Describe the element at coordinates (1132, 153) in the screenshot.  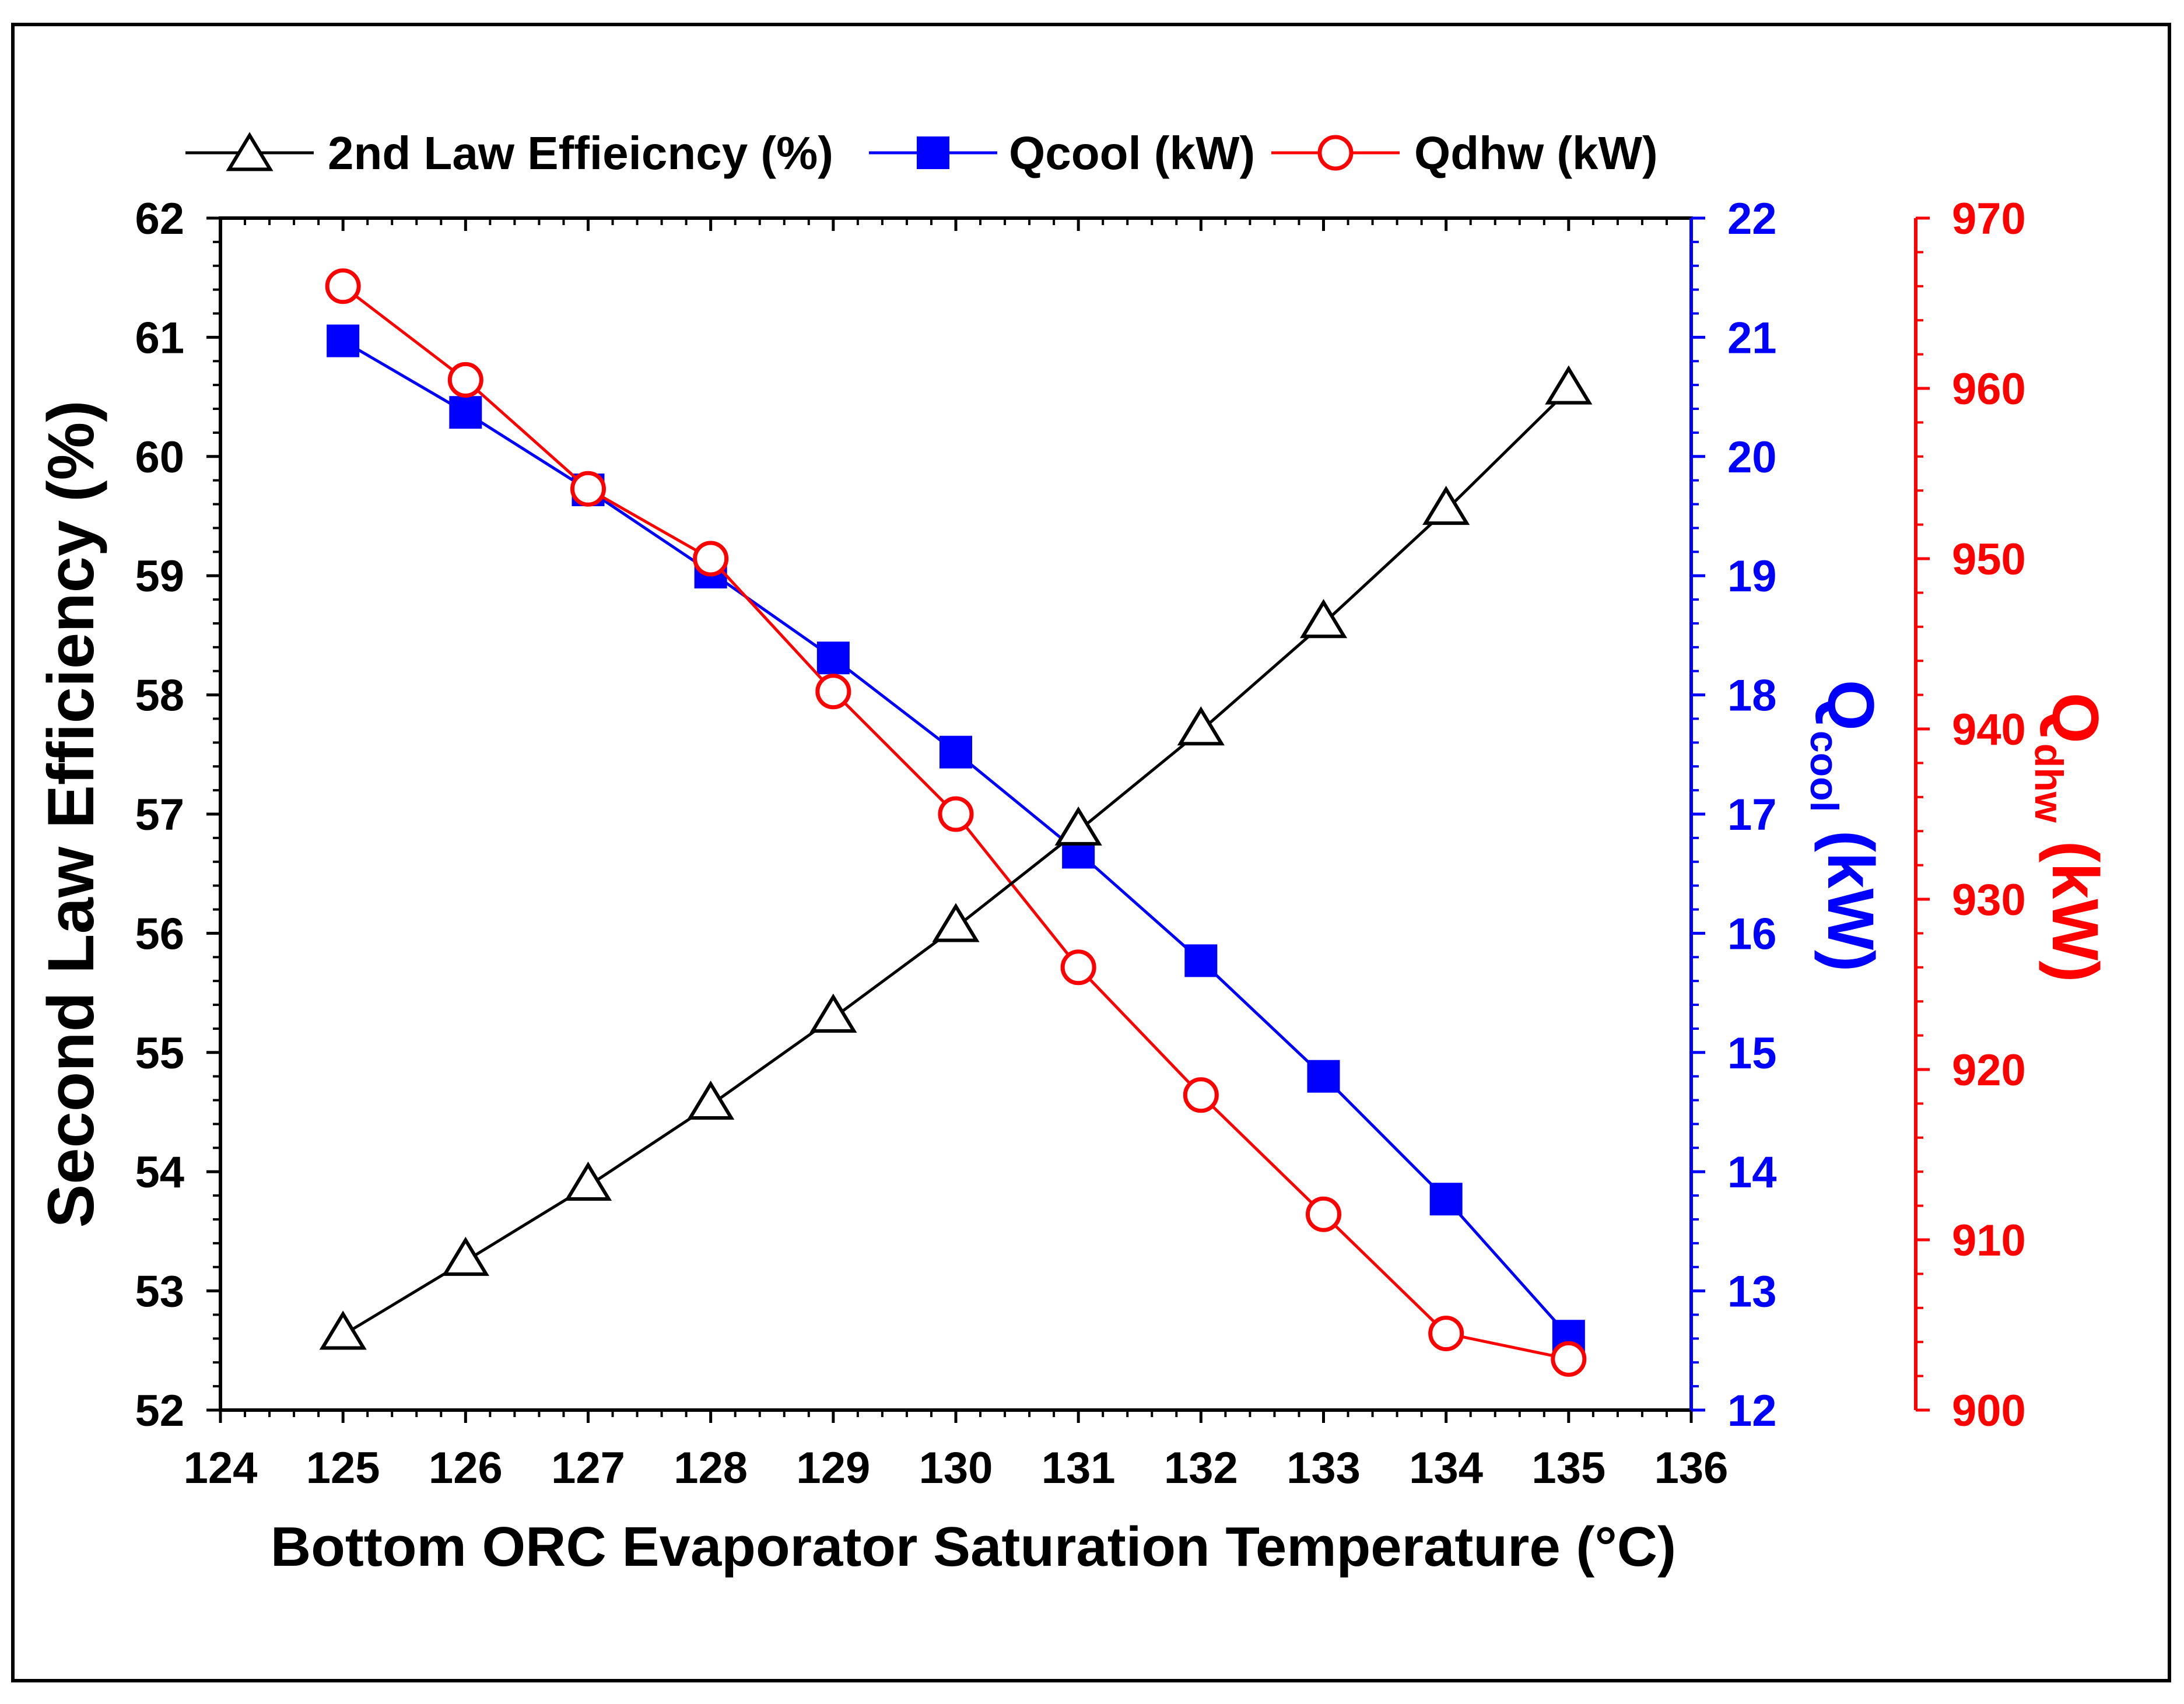
I see `legend-label: Qcool (kW)` at that location.